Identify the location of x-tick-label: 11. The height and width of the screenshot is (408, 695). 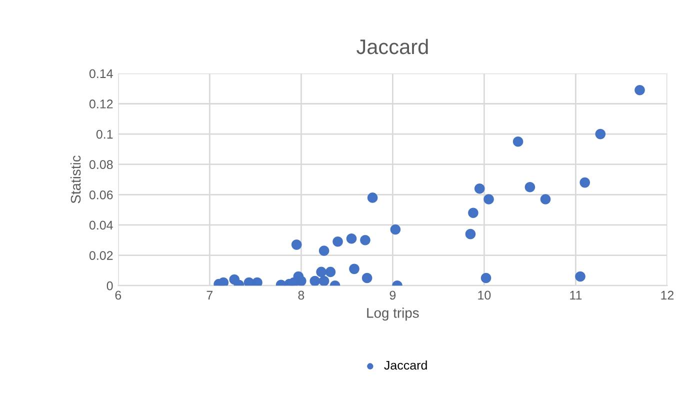
(576, 295).